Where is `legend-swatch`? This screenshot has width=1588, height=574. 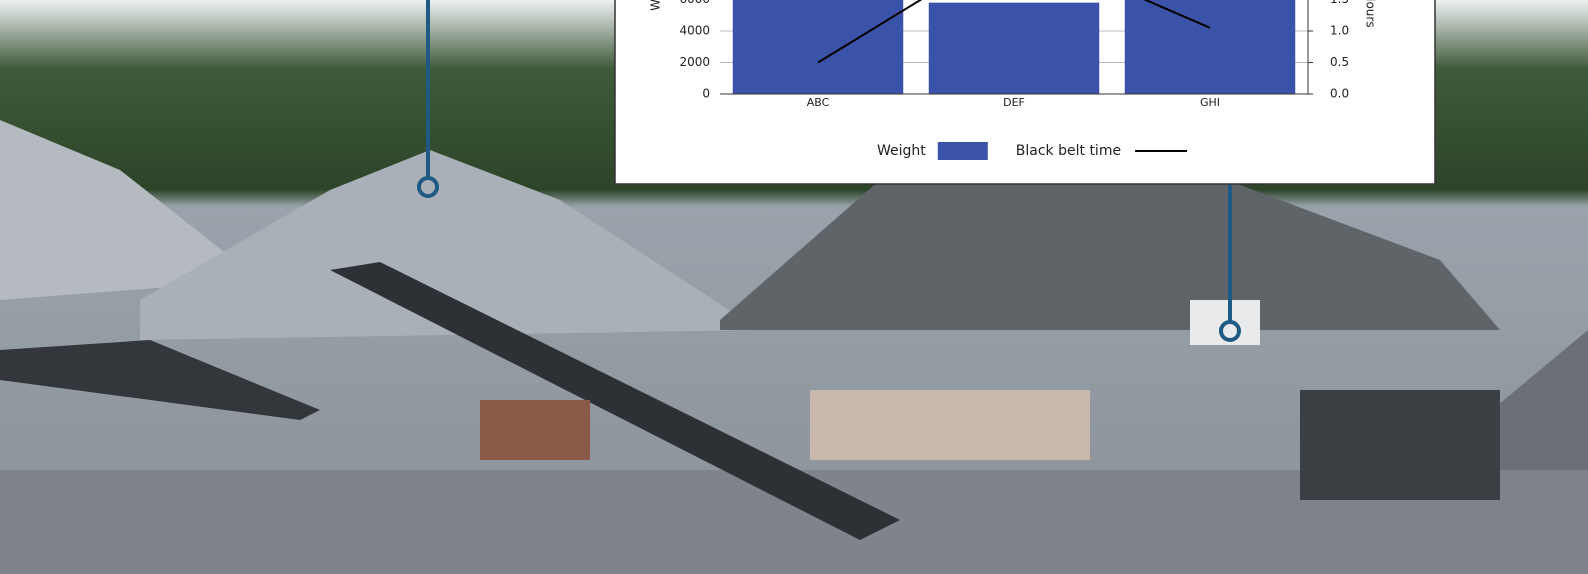 legend-swatch is located at coordinates (962, 151).